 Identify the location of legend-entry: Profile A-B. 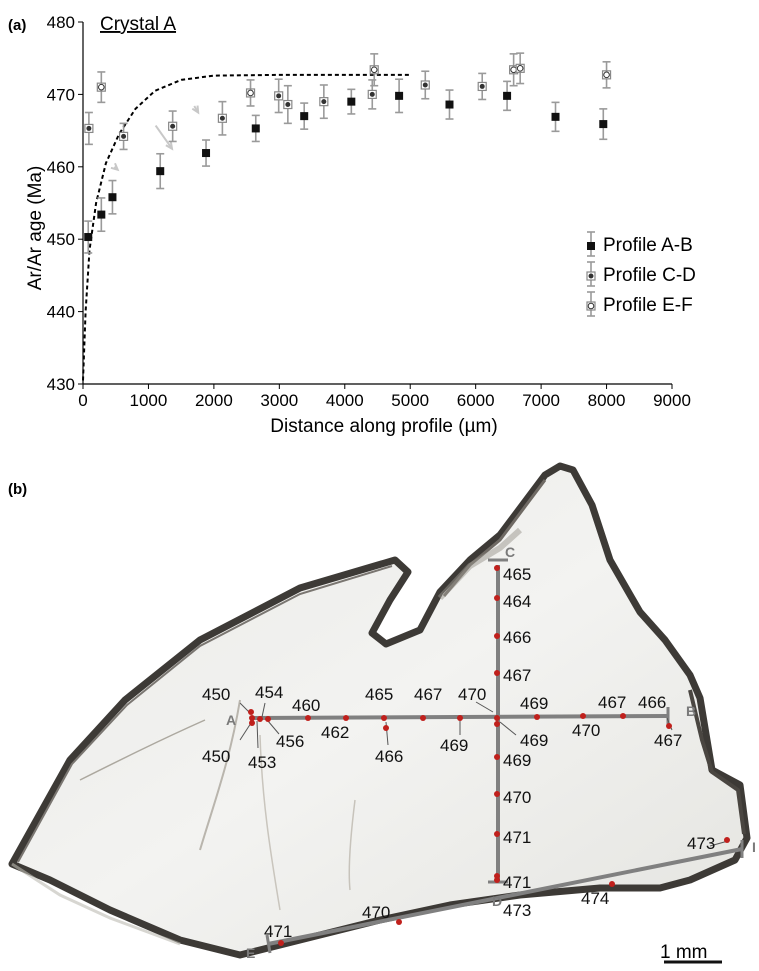
(648, 245).